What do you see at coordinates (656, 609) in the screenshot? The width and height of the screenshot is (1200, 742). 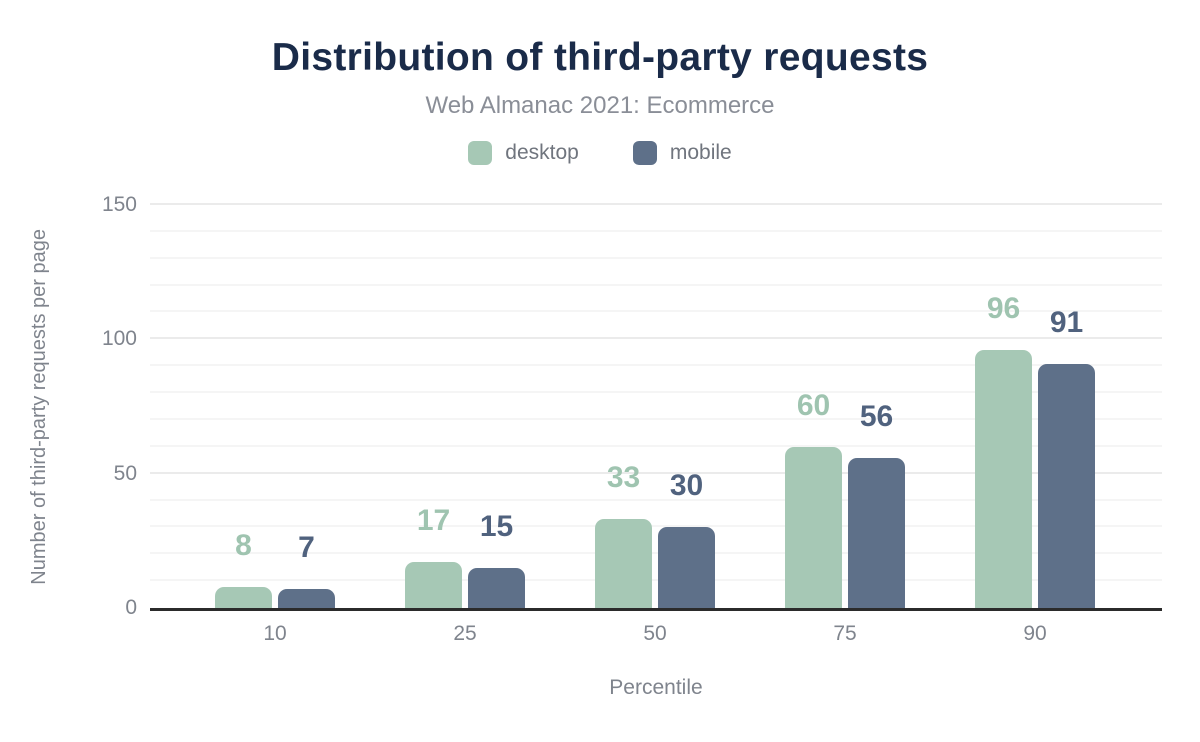 I see `x-axis-line` at bounding box center [656, 609].